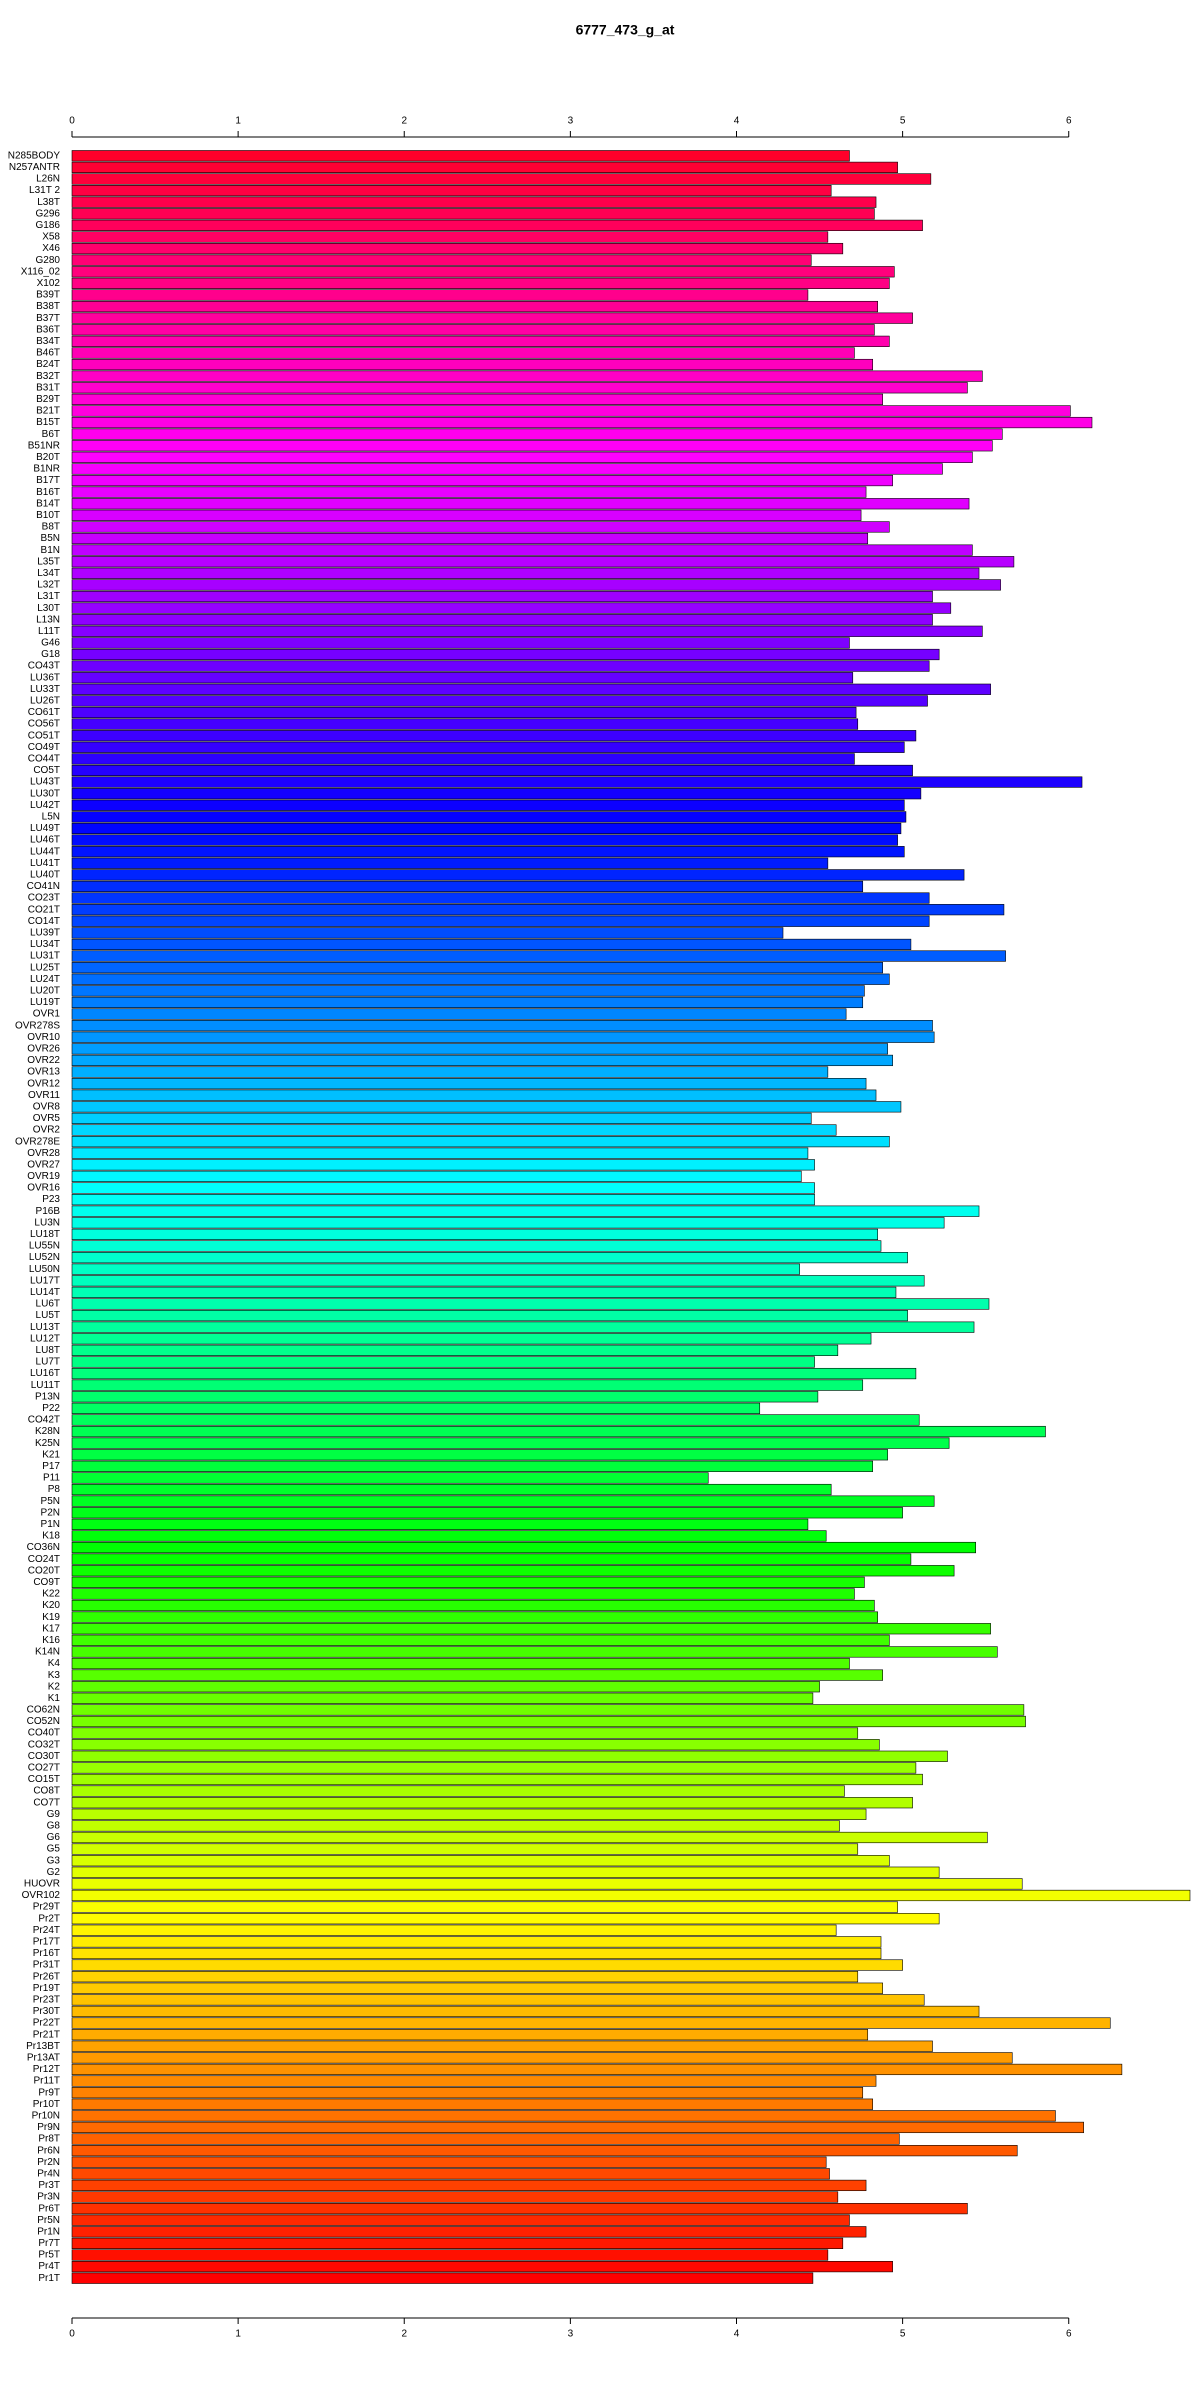 The height and width of the screenshot is (2400, 1200). What do you see at coordinates (49, 2185) in the screenshot?
I see `y-tick-label: Pr3T` at bounding box center [49, 2185].